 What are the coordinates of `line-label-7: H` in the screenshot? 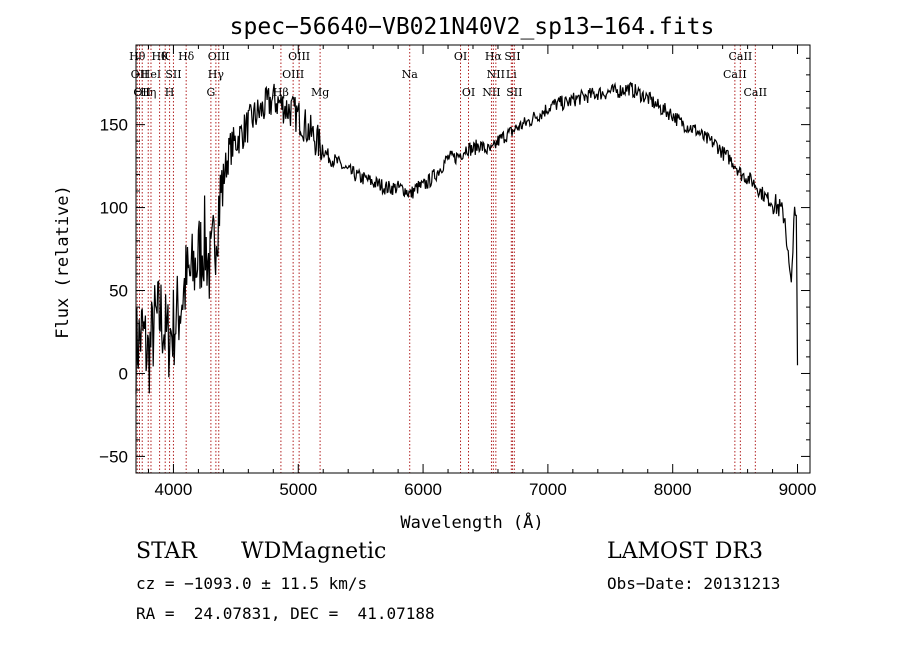 It's located at (170, 92).